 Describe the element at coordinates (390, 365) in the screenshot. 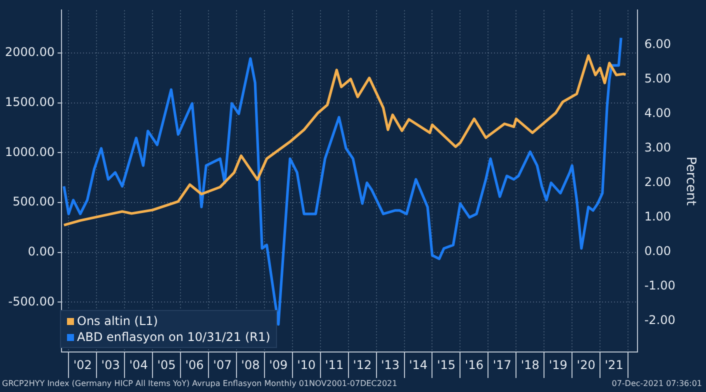

I see `x-tick-label: '13` at that location.